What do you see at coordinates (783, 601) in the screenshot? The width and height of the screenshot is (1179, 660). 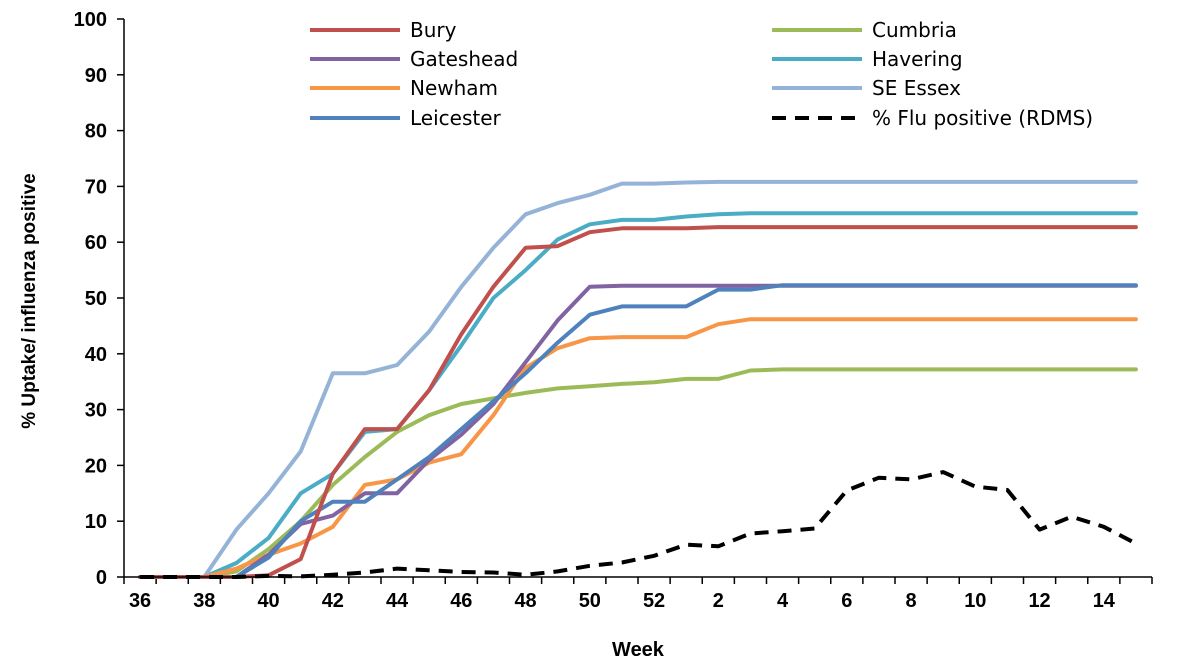 I see `x-tick-label: 4` at bounding box center [783, 601].